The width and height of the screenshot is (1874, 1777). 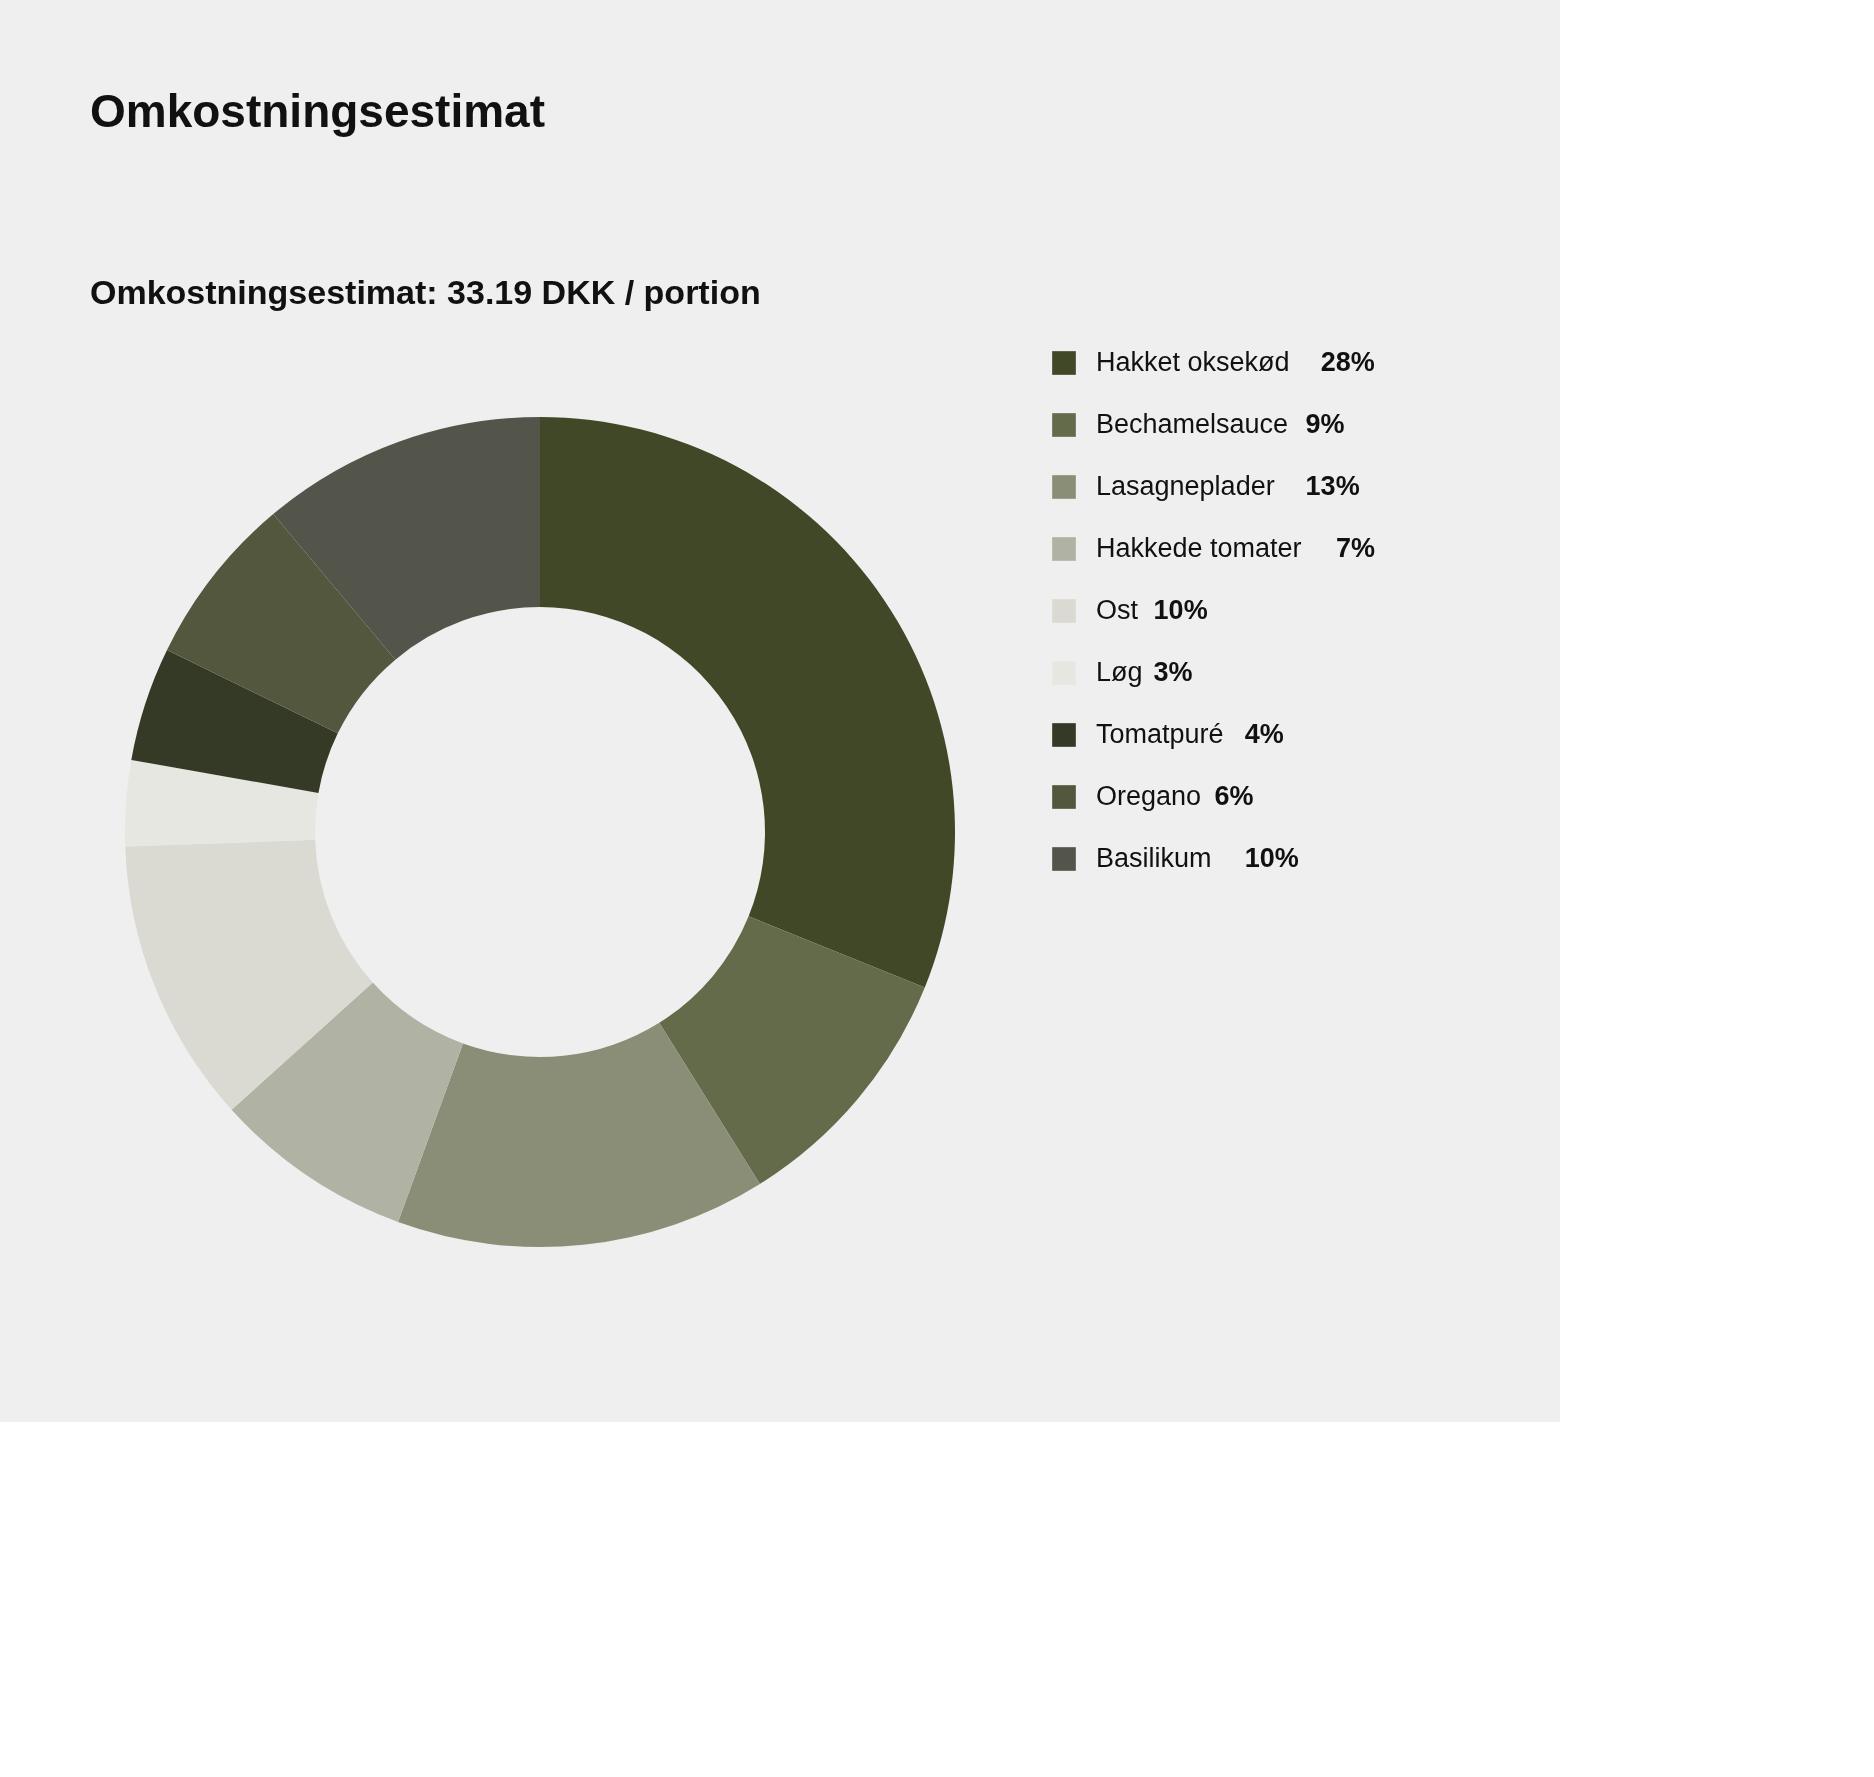 What do you see at coordinates (1154, 858) in the screenshot?
I see `legend-label: Basilikum` at bounding box center [1154, 858].